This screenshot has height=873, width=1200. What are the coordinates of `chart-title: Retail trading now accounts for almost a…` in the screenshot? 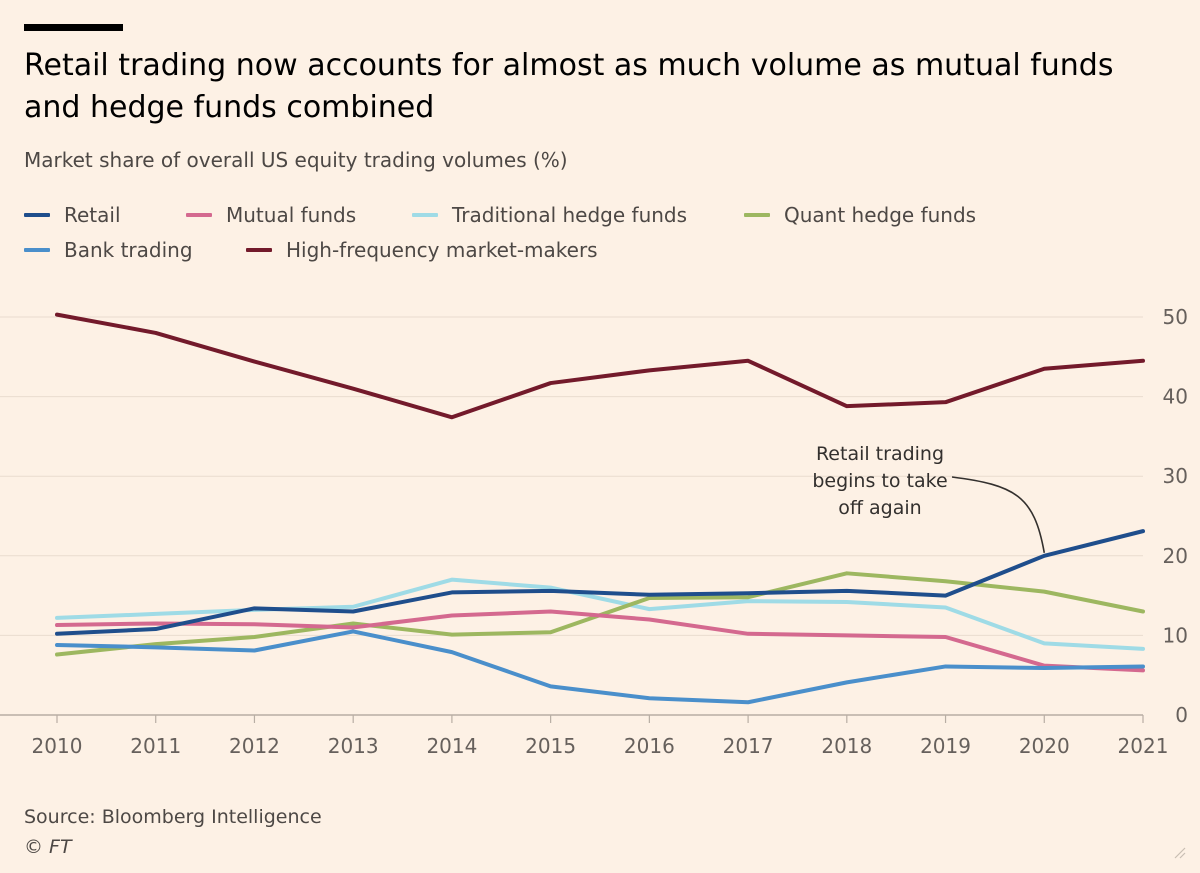 It's located at (569, 86).